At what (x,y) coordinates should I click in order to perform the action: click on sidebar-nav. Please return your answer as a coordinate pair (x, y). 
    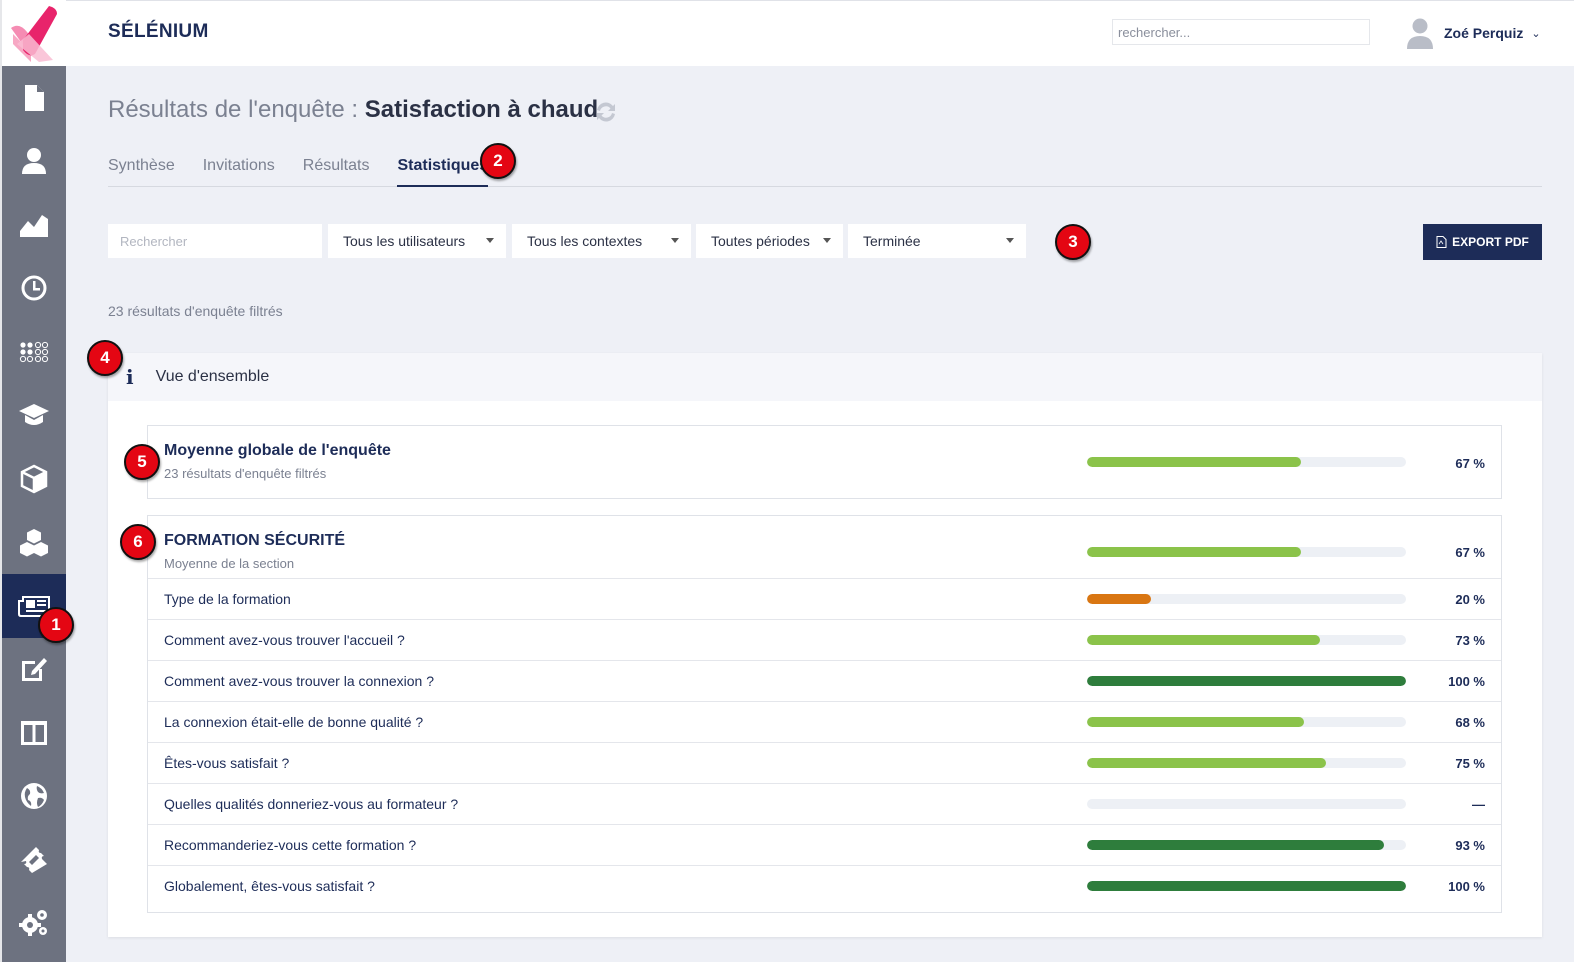
    Looking at the image, I should click on (34, 510).